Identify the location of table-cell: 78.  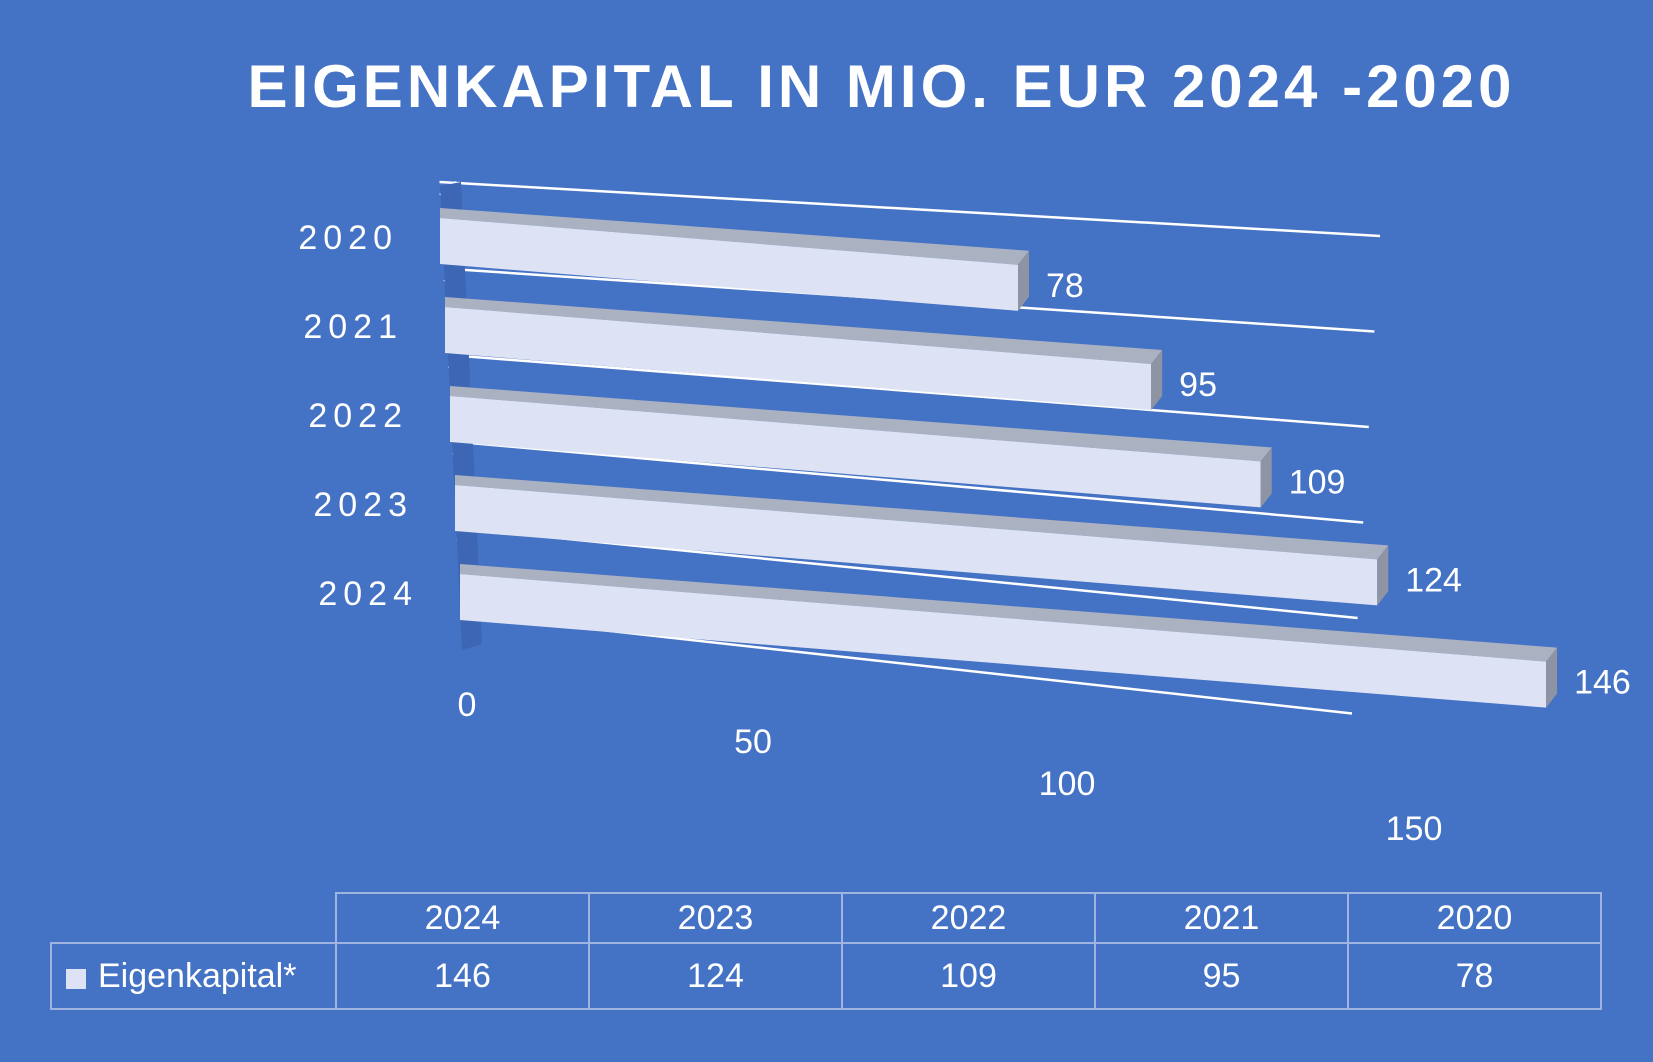
(1474, 976).